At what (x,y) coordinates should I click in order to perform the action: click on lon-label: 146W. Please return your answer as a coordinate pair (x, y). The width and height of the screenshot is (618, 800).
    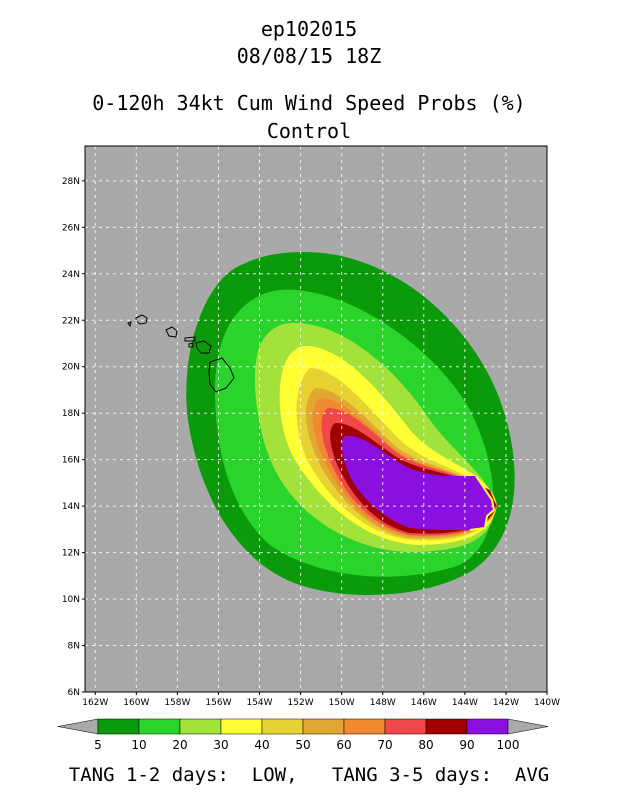
    Looking at the image, I should click on (424, 703).